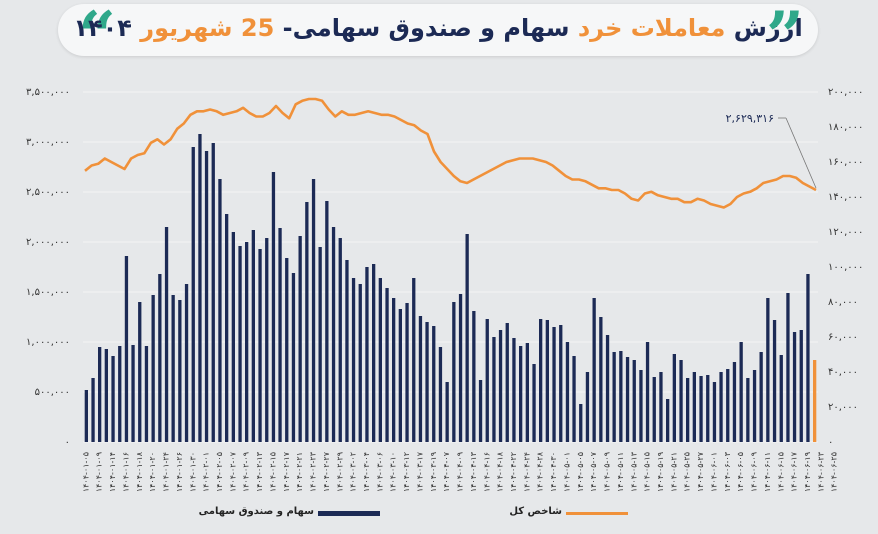 The height and width of the screenshot is (534, 878). Describe the element at coordinates (85, 472) in the screenshot. I see `x-tick-label: ۱۴۰۴-۰۱-۰۵` at that location.